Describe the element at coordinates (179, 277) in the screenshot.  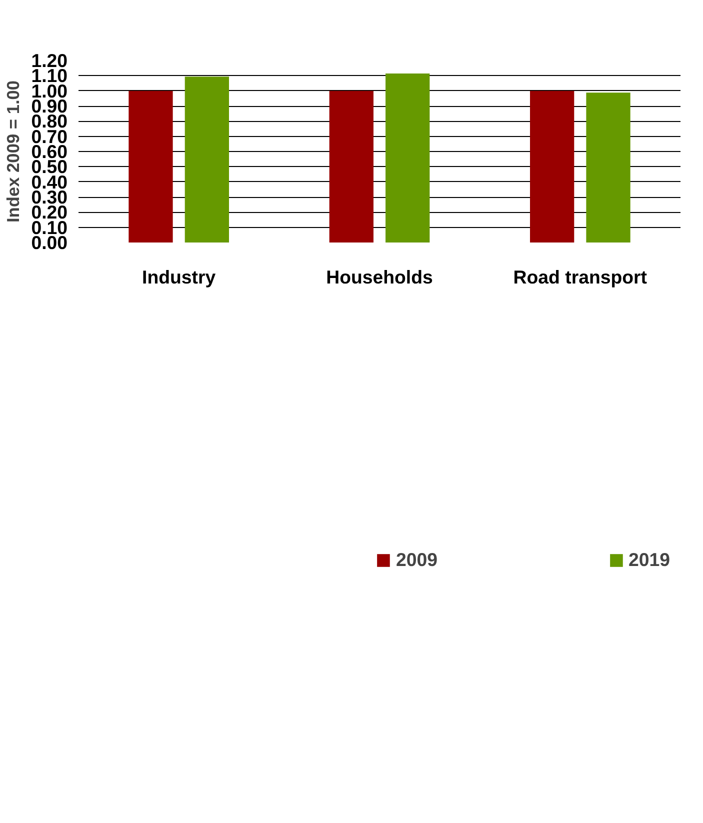
I see `x-tick-label: Industry` at that location.